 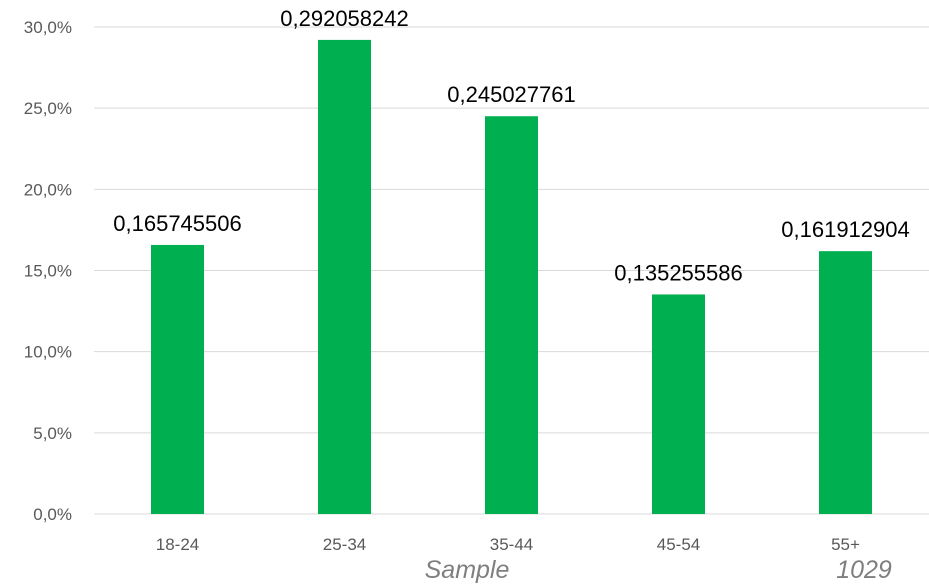 What do you see at coordinates (48, 108) in the screenshot?
I see `y-tick-label: 25,0%` at bounding box center [48, 108].